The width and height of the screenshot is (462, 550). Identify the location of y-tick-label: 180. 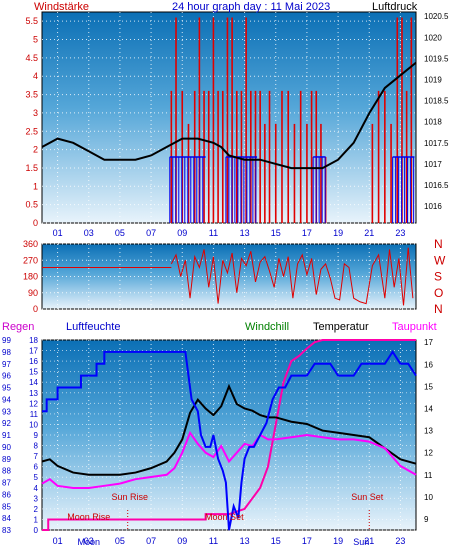
(30, 277).